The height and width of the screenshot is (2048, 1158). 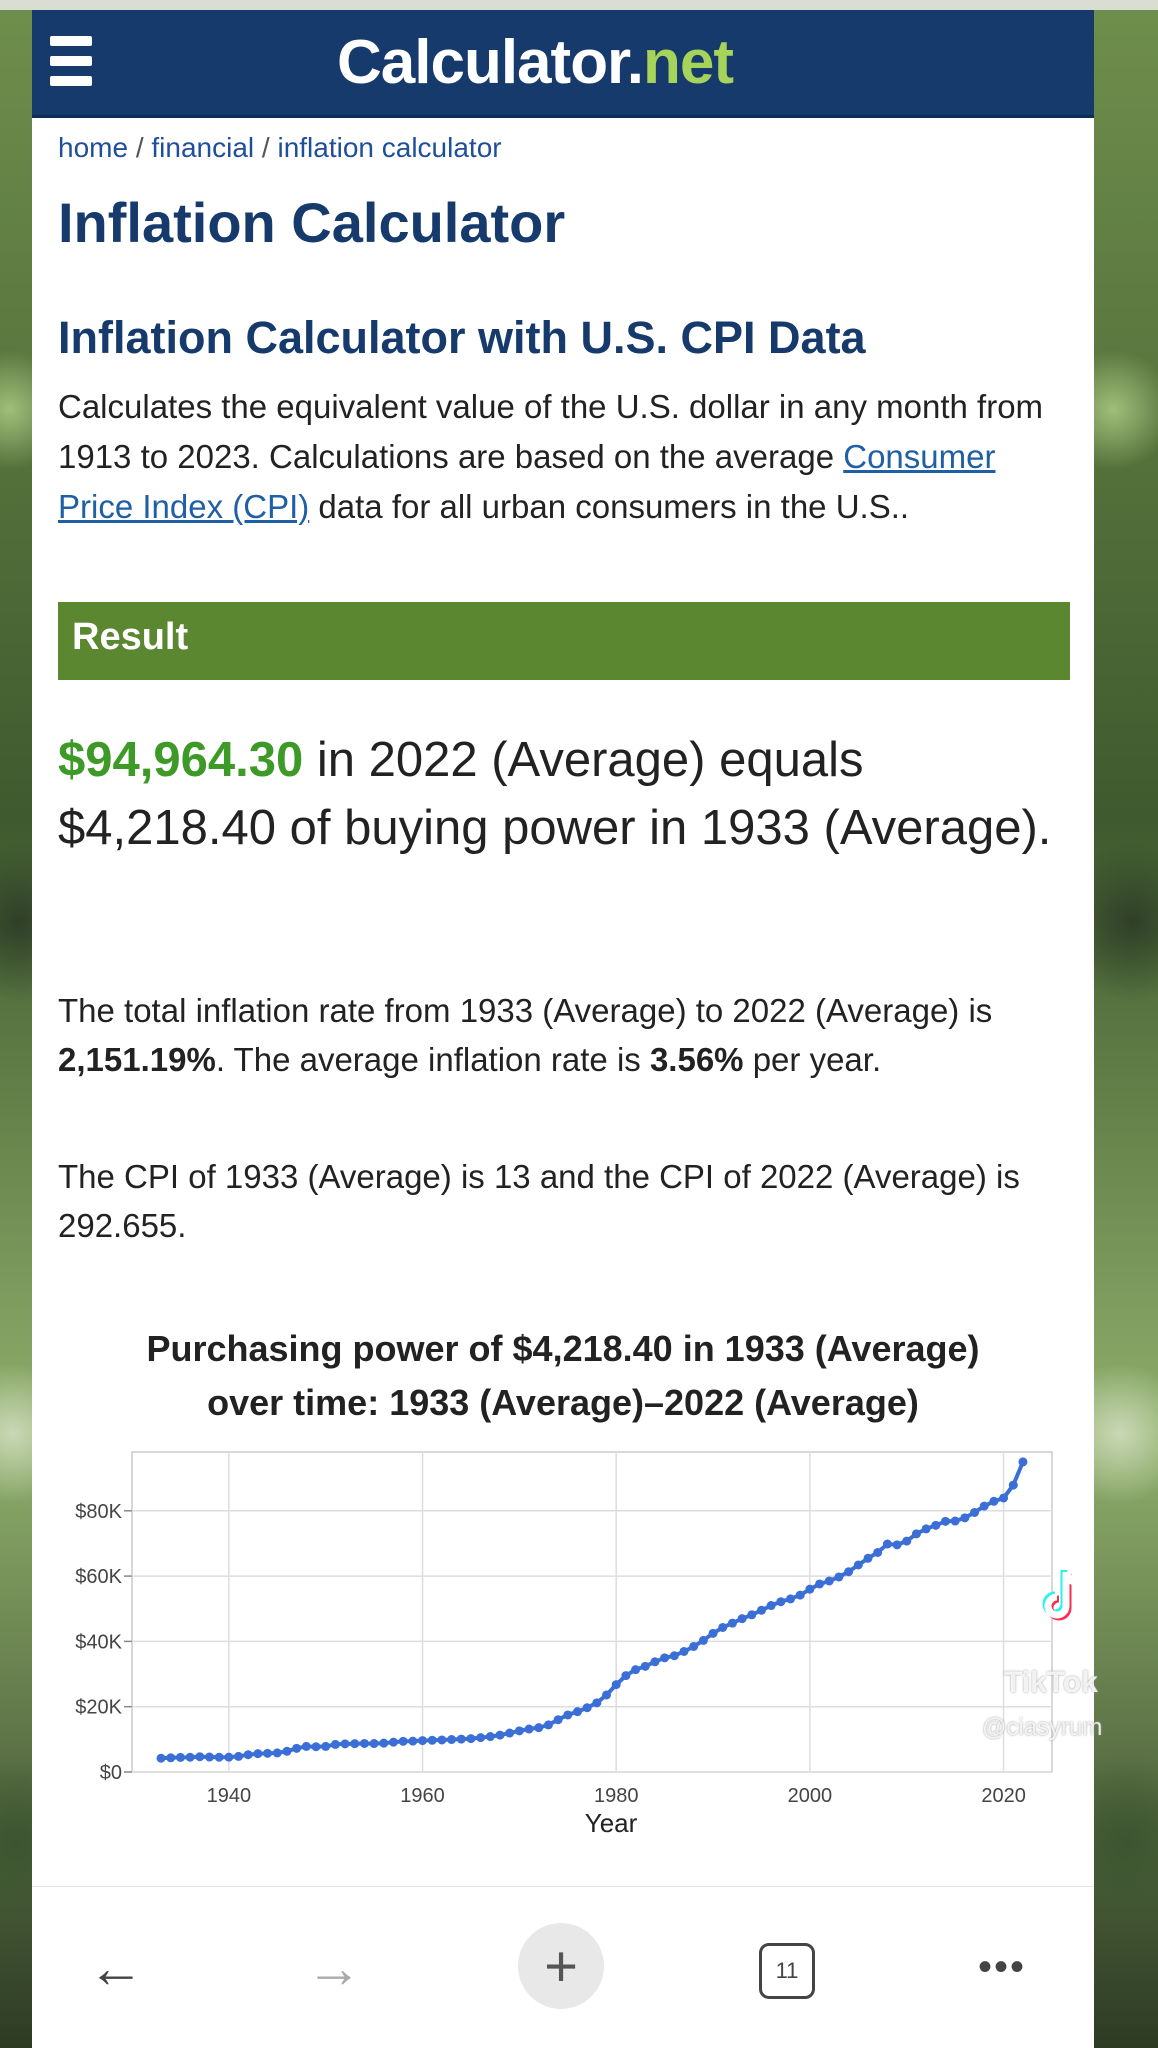 What do you see at coordinates (688, 62) in the screenshot?
I see `logo-suffix: net` at bounding box center [688, 62].